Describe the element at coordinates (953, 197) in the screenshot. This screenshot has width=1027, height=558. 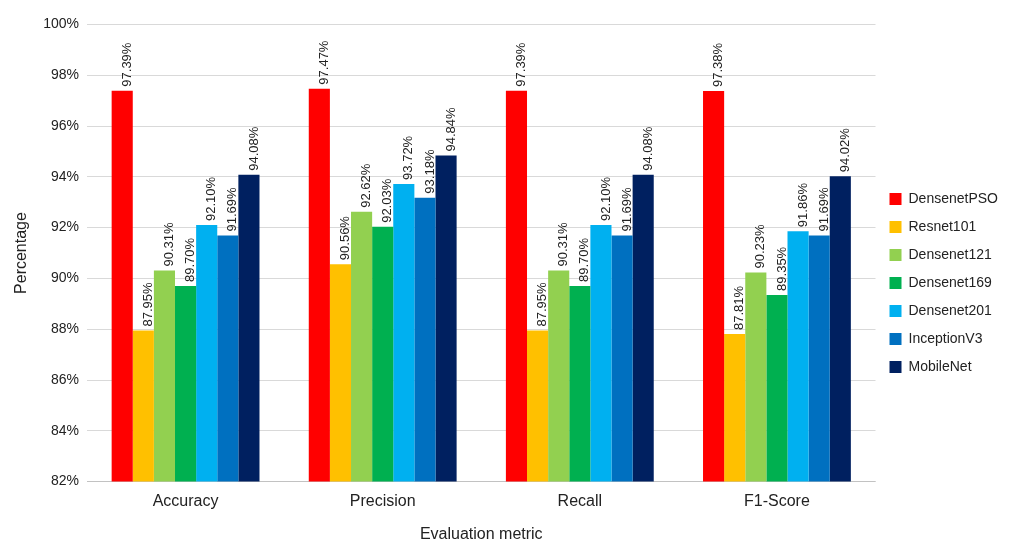
I see `legend-label: DensenetPSO` at that location.